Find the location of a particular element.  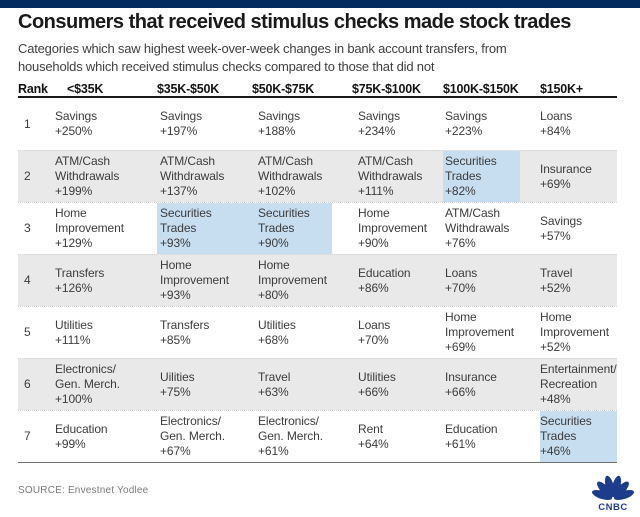

percent-change-value: +67% is located at coordinates (175, 451).